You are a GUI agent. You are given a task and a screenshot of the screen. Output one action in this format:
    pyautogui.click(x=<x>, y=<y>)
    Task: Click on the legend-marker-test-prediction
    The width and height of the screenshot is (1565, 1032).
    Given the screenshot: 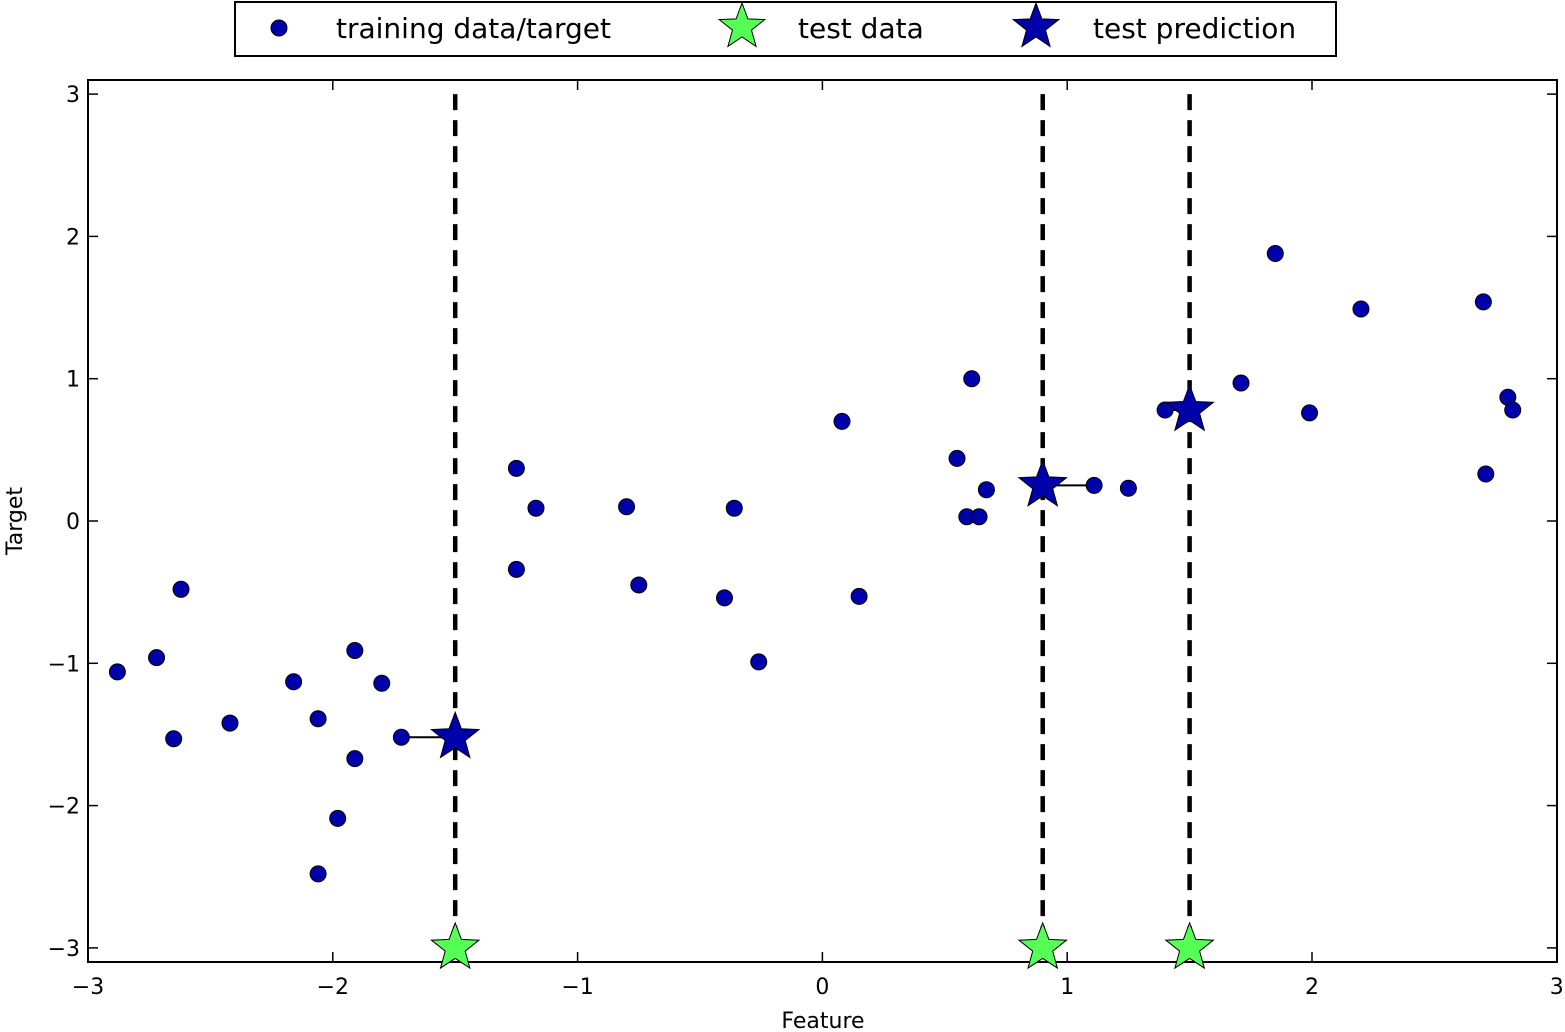 What is the action you would take?
    pyautogui.click(x=1036, y=24)
    